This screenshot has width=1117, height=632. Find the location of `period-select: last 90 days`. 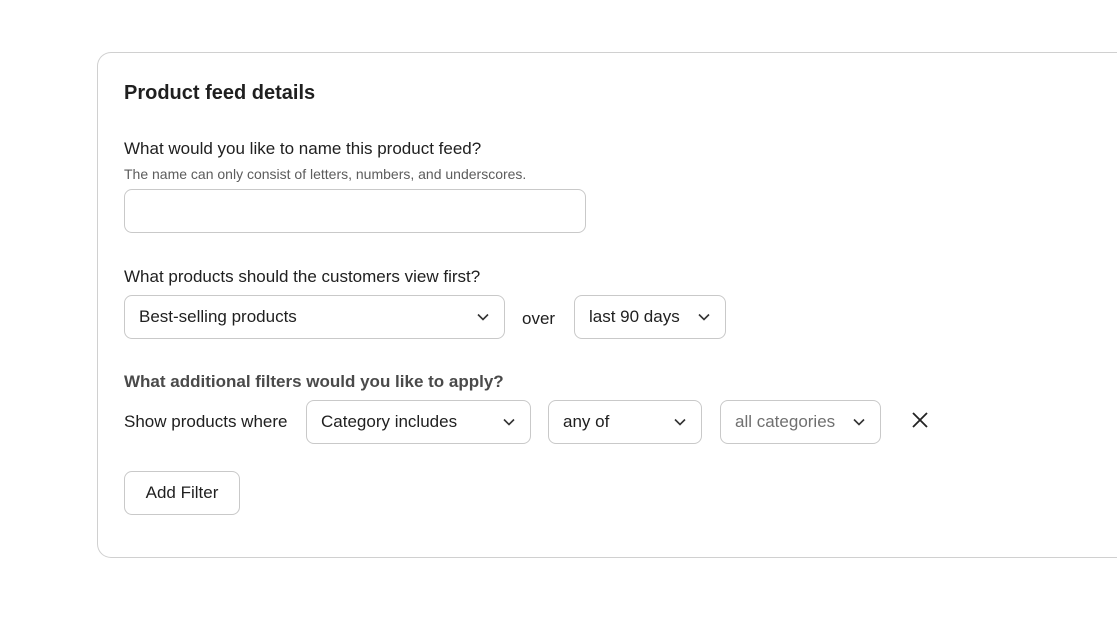

period-select: last 90 days is located at coordinates (650, 317).